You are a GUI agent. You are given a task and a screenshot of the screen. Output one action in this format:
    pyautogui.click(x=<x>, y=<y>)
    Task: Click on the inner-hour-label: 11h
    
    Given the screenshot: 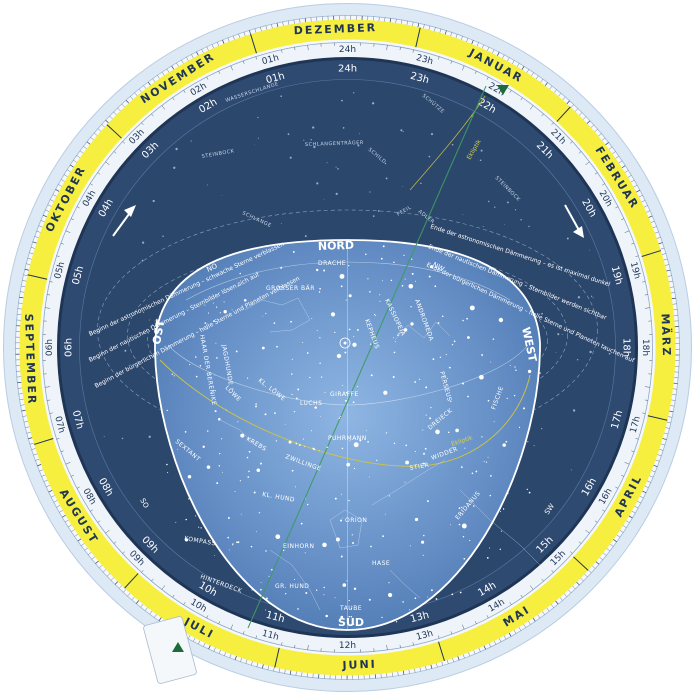 What is the action you would take?
    pyautogui.click(x=275, y=618)
    